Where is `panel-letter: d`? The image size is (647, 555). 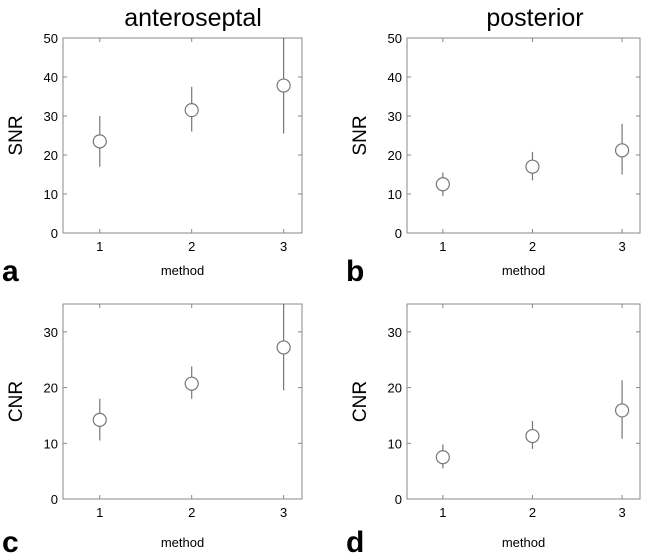 panel-letter: d is located at coordinates (355, 540).